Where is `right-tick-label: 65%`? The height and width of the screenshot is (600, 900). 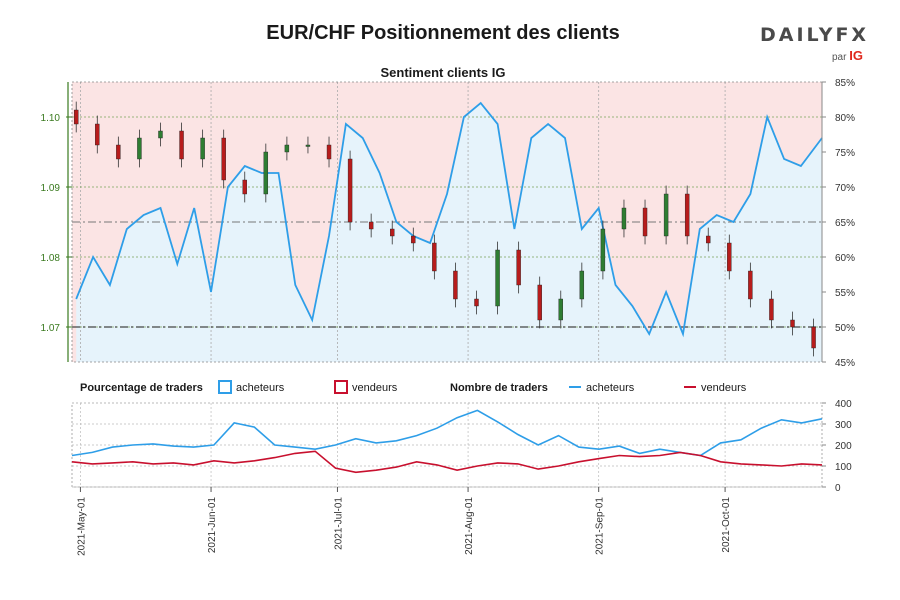
right-tick-label: 65% is located at coordinates (845, 223).